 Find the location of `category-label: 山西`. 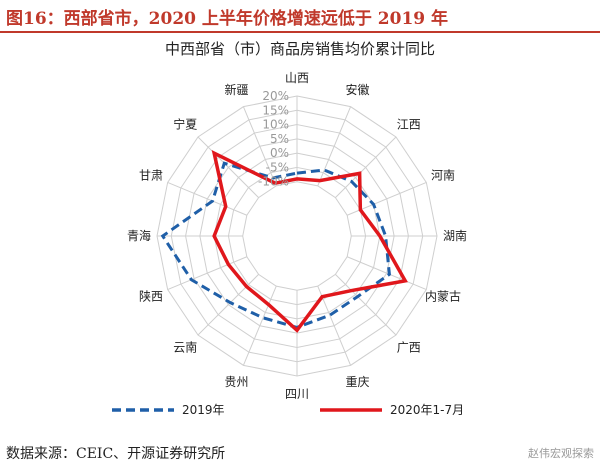

category-label: 山西 is located at coordinates (297, 78).